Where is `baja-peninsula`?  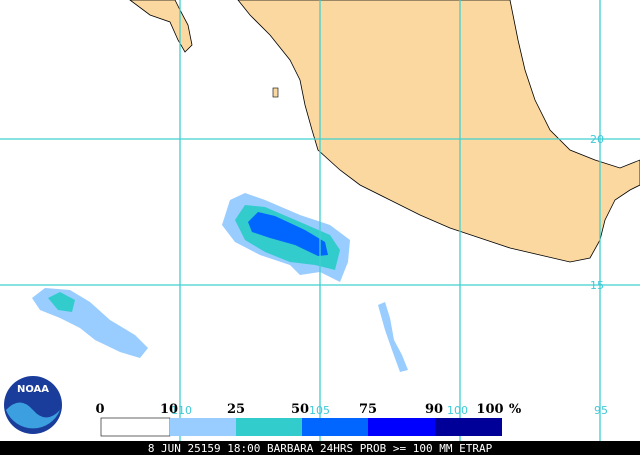 baja-peninsula is located at coordinates (161, 26).